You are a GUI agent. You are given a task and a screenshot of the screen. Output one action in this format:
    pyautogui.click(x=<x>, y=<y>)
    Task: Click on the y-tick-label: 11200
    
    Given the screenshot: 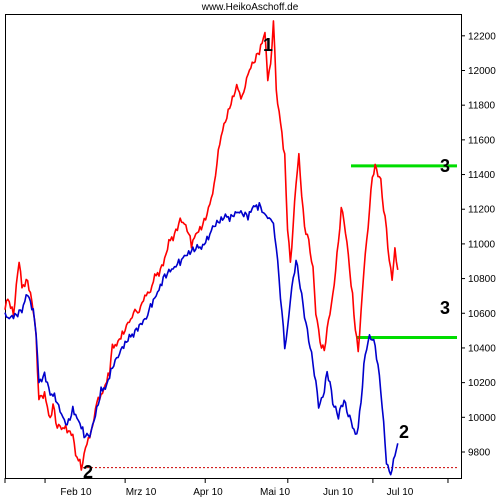 What is the action you would take?
    pyautogui.click(x=482, y=210)
    